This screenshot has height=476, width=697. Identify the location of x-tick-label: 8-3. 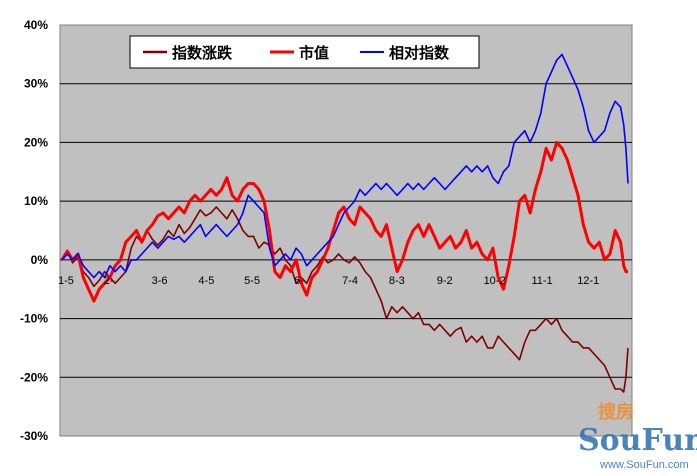
(397, 281).